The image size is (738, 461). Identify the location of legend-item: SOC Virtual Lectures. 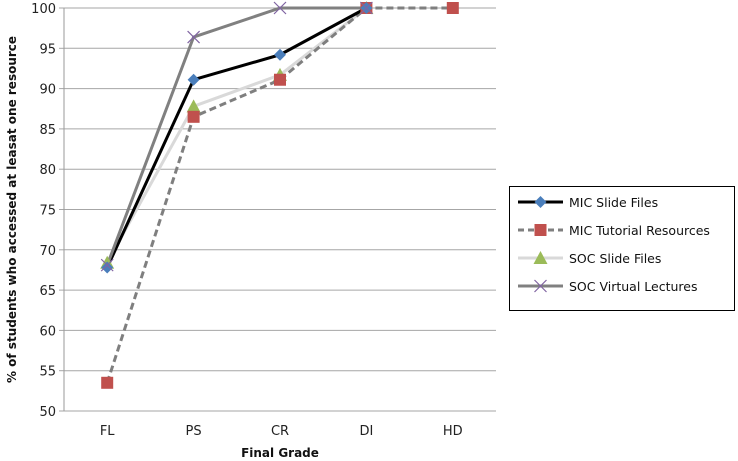
(608, 286).